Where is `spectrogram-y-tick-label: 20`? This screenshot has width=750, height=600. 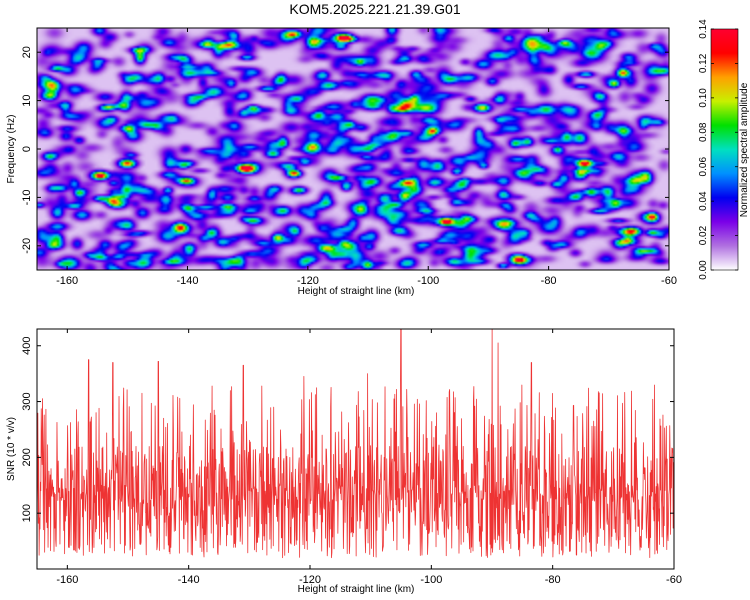 spectrogram-y-tick-label: 20 is located at coordinates (27, 52).